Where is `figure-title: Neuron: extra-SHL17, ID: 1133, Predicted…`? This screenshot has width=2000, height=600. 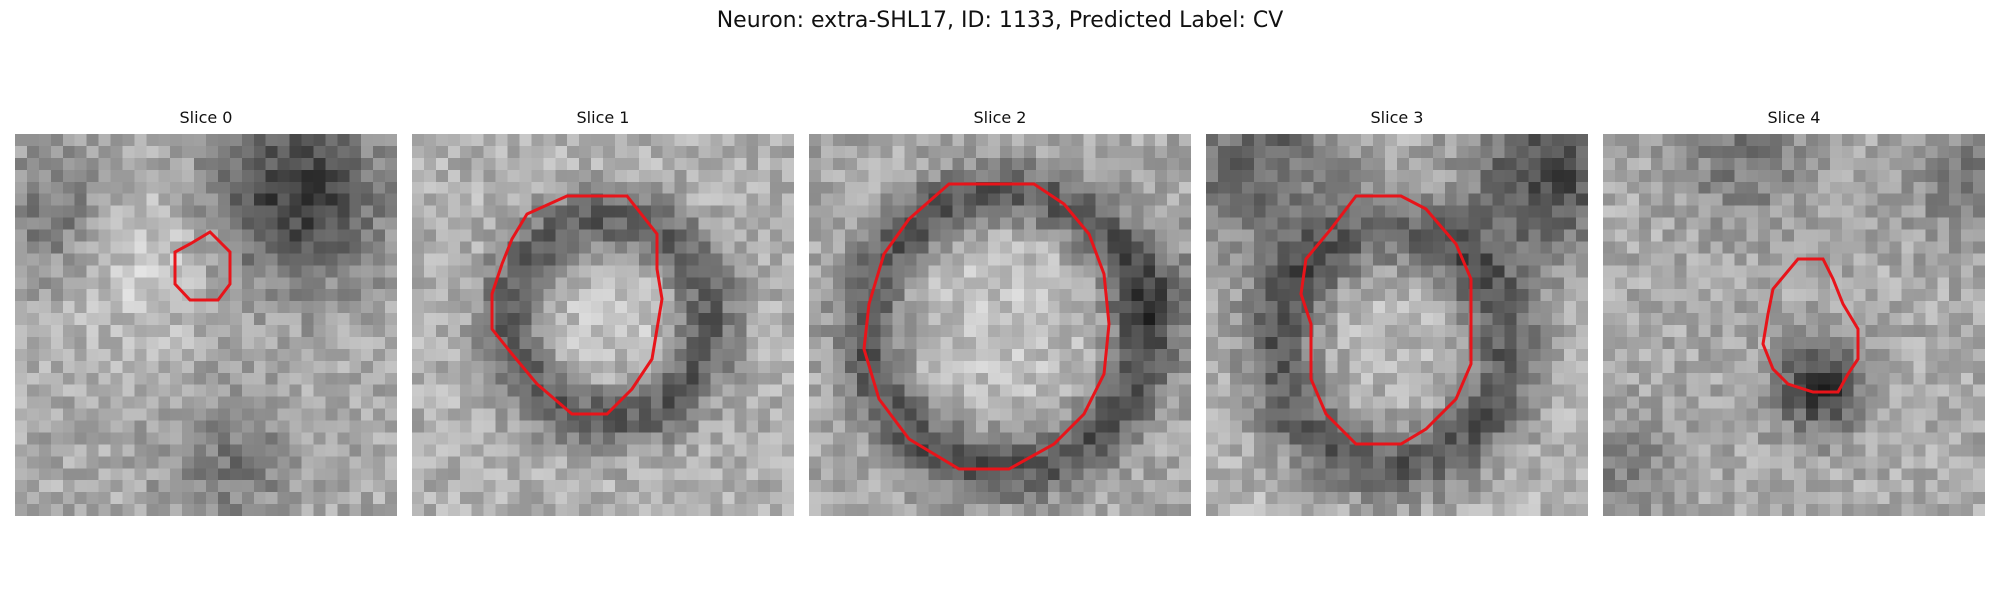 figure-title: Neuron: extra-SHL17, ID: 1133, Predicted… is located at coordinates (1000, 20).